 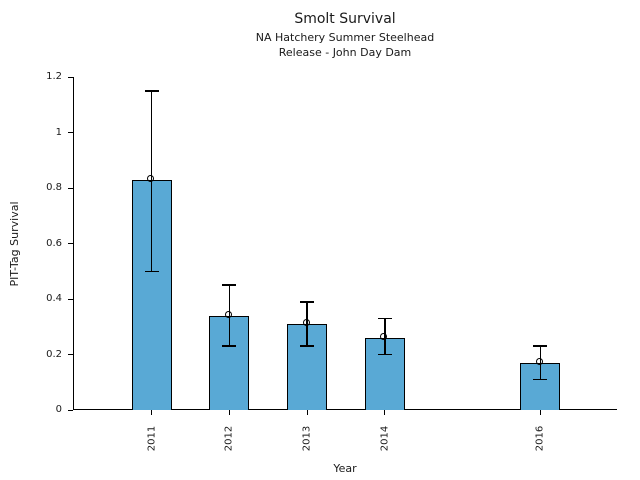 I want to click on y-tick-label: 0.4, so click(x=54, y=298).